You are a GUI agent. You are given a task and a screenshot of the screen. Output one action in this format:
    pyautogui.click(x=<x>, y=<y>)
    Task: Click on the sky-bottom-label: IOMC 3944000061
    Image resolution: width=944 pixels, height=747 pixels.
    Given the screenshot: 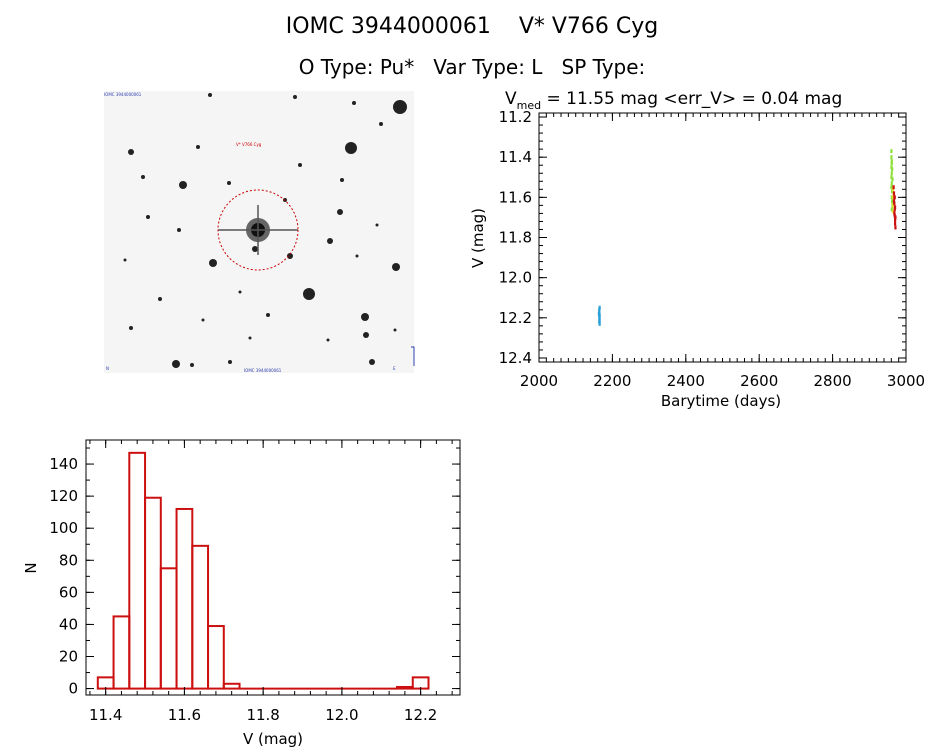 What is the action you would take?
    pyautogui.click(x=263, y=370)
    